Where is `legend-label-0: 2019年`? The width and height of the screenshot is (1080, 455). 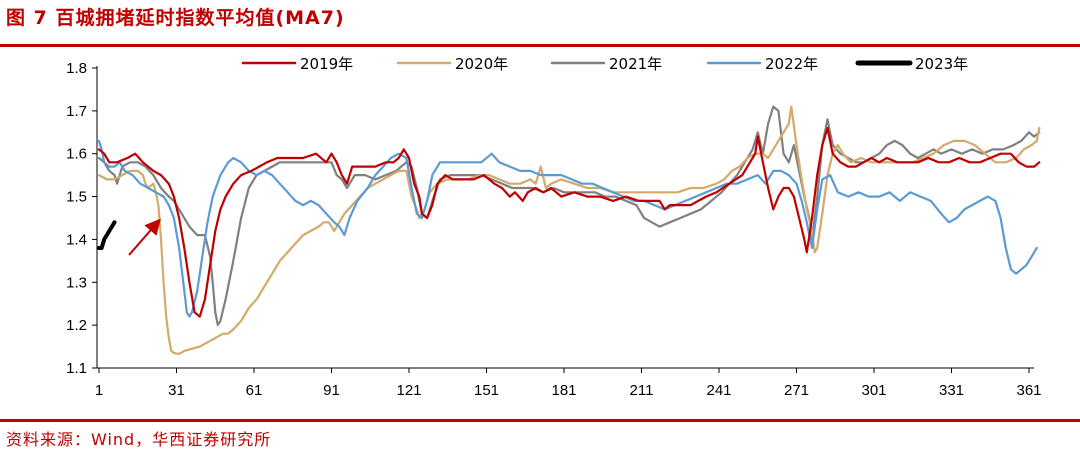
legend-label-0: 2019年 is located at coordinates (326, 64).